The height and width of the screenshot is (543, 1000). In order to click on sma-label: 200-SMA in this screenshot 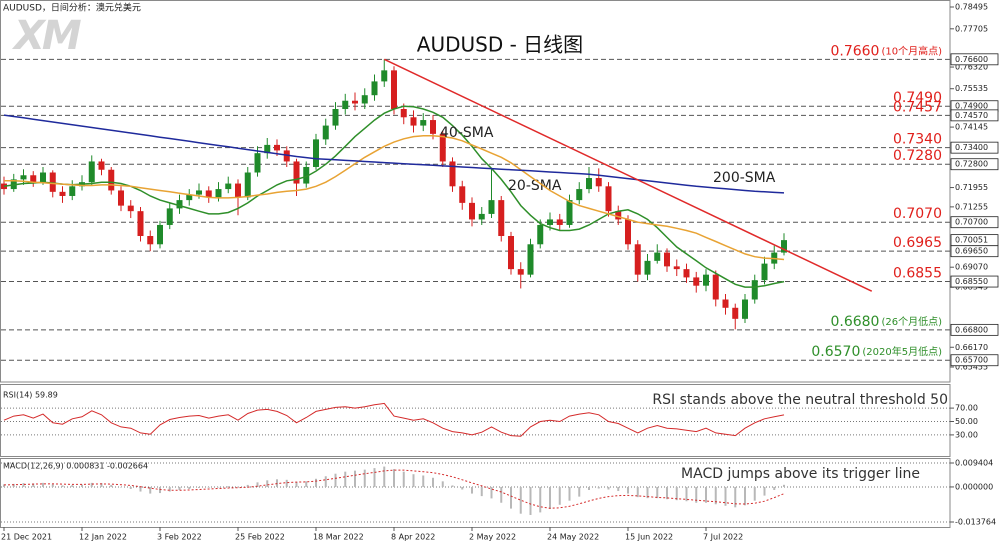, I will do `click(744, 178)`.